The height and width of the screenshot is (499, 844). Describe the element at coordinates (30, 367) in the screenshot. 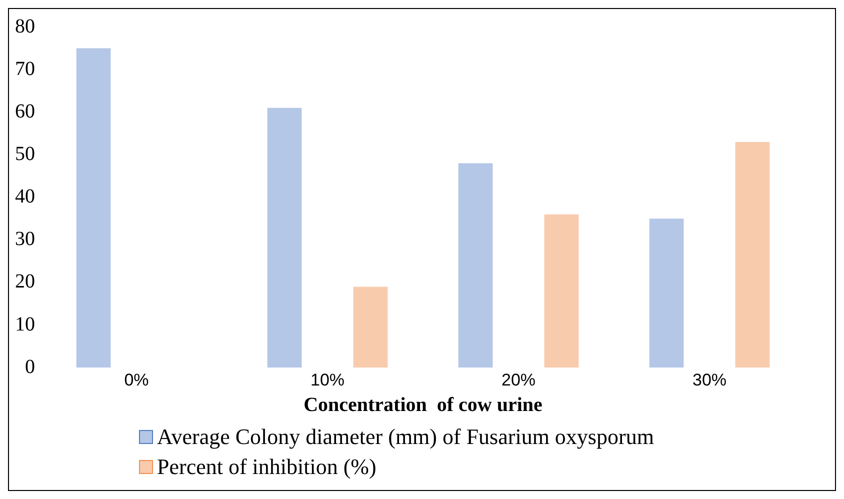

I see `y-tick-label: 0` at that location.